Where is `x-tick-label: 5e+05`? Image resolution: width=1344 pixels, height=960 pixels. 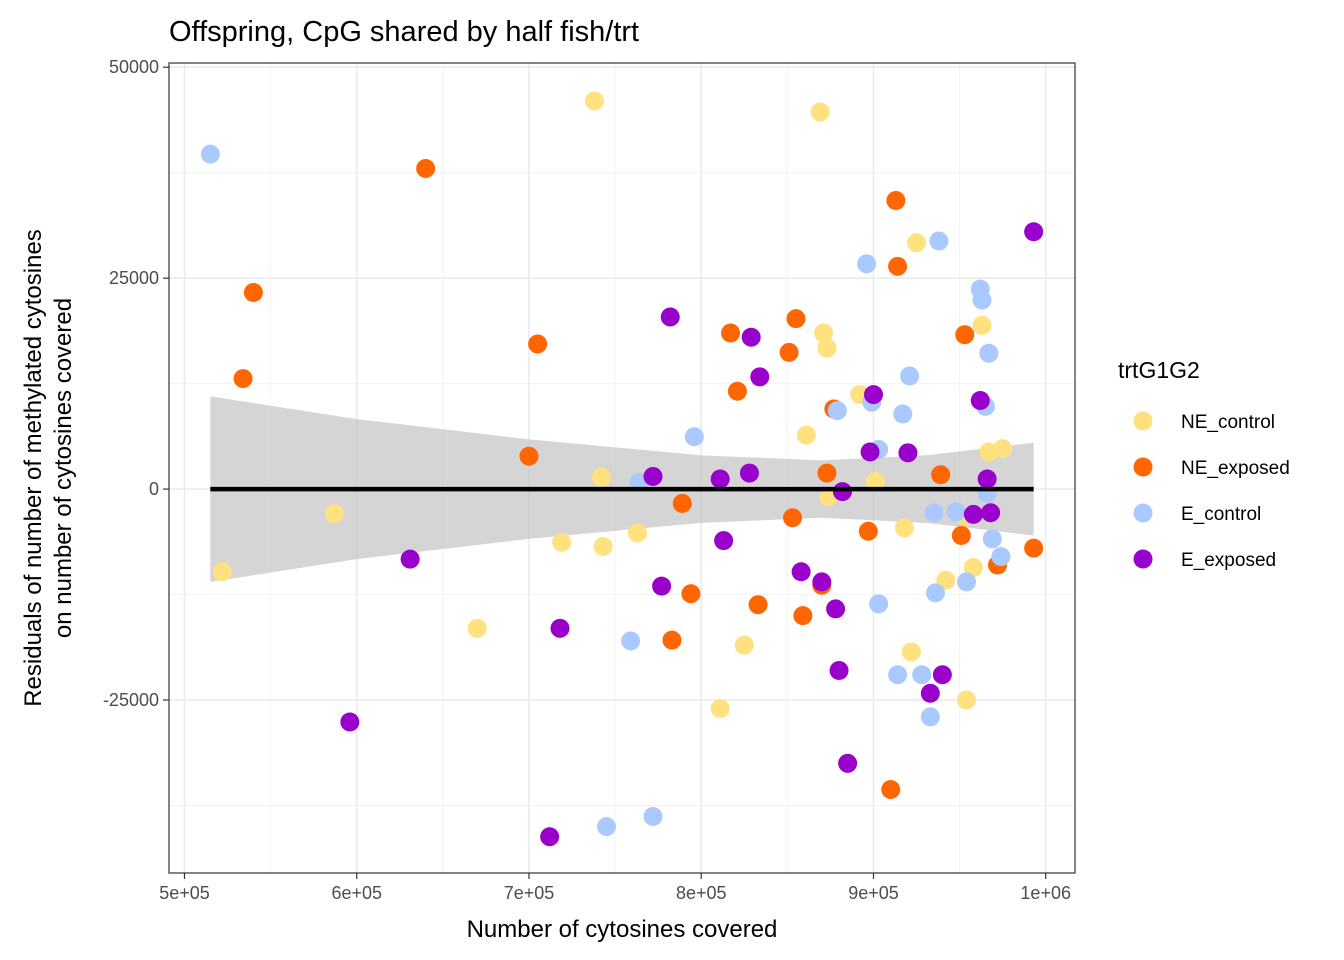
x-tick-label: 5e+05 is located at coordinates (184, 893).